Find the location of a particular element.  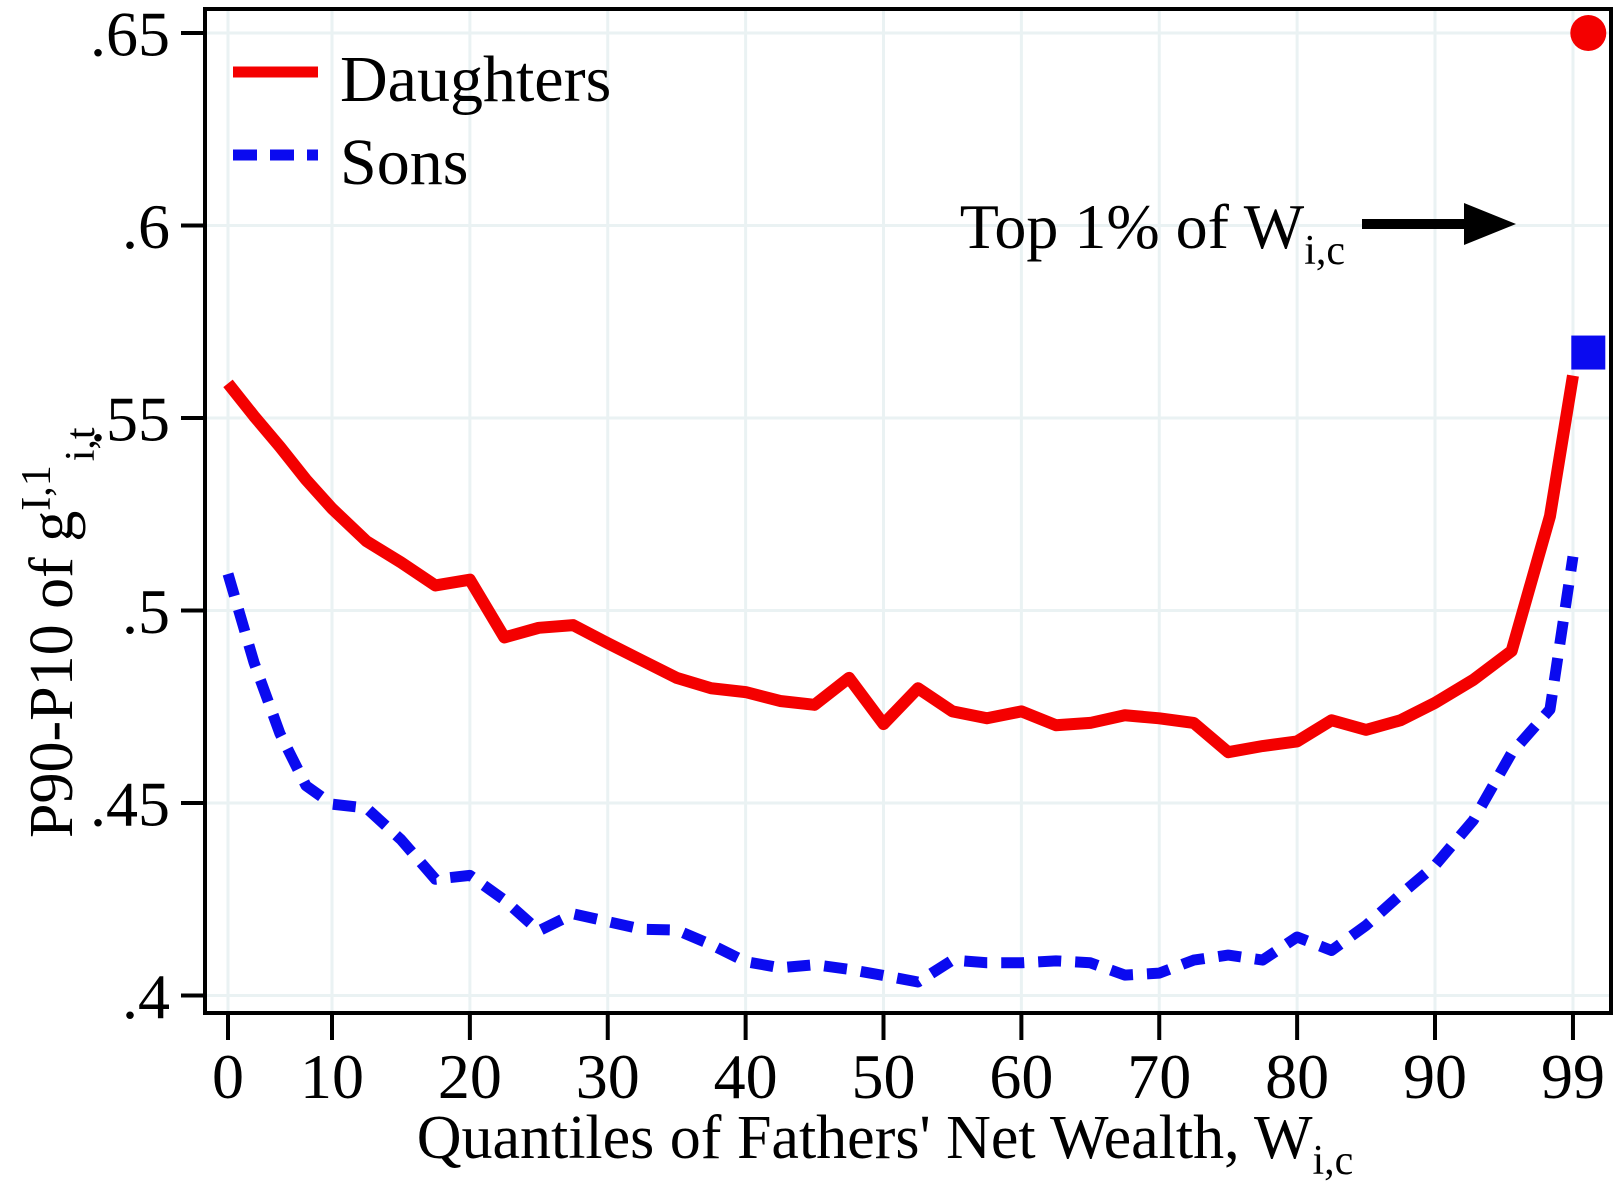

top1-annotation-text: Top 1% of Wi,c is located at coordinates (1152, 232).